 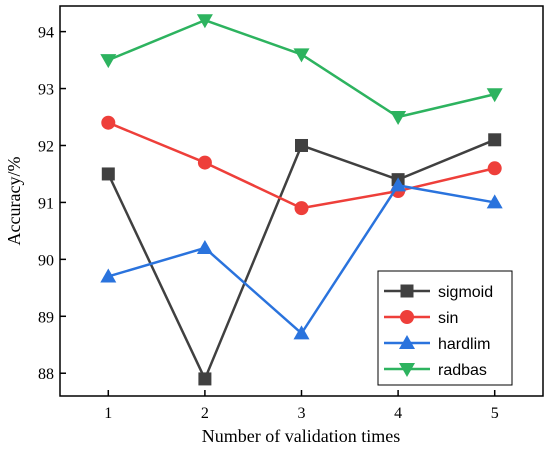 I want to click on legend-marker-sin, so click(x=407, y=317).